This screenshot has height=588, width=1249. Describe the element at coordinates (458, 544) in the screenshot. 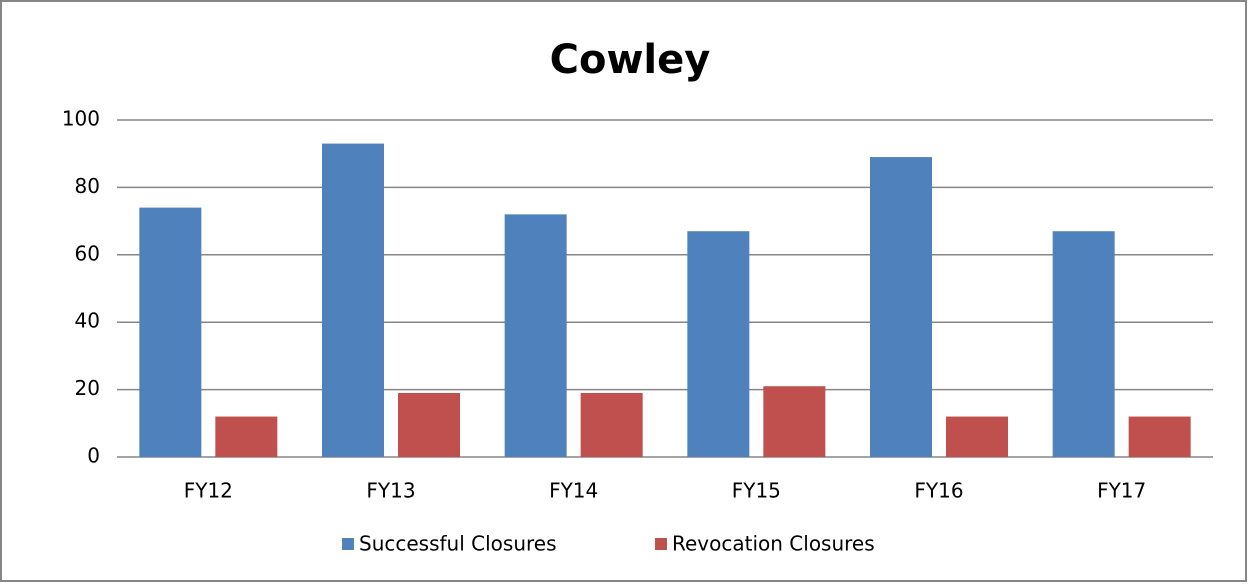

I see `legend-label: Successful Closures` at that location.